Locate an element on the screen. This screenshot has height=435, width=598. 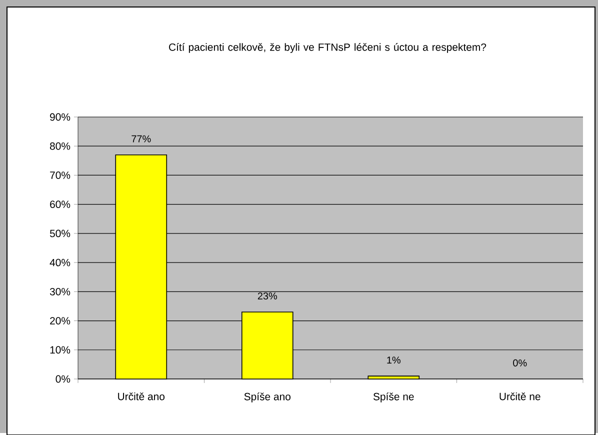
data-label: 23% is located at coordinates (268, 296).